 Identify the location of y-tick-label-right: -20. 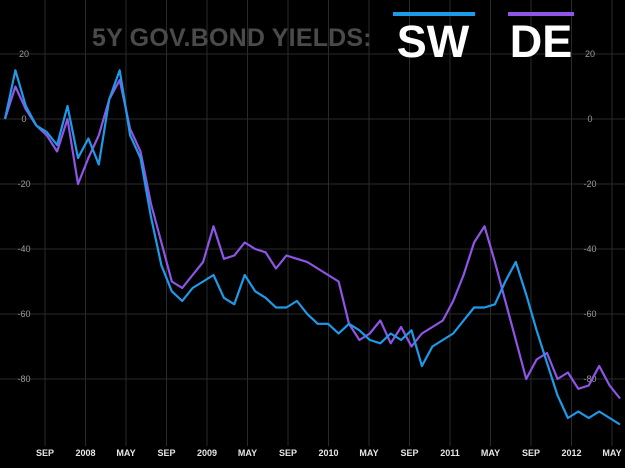
(589, 184).